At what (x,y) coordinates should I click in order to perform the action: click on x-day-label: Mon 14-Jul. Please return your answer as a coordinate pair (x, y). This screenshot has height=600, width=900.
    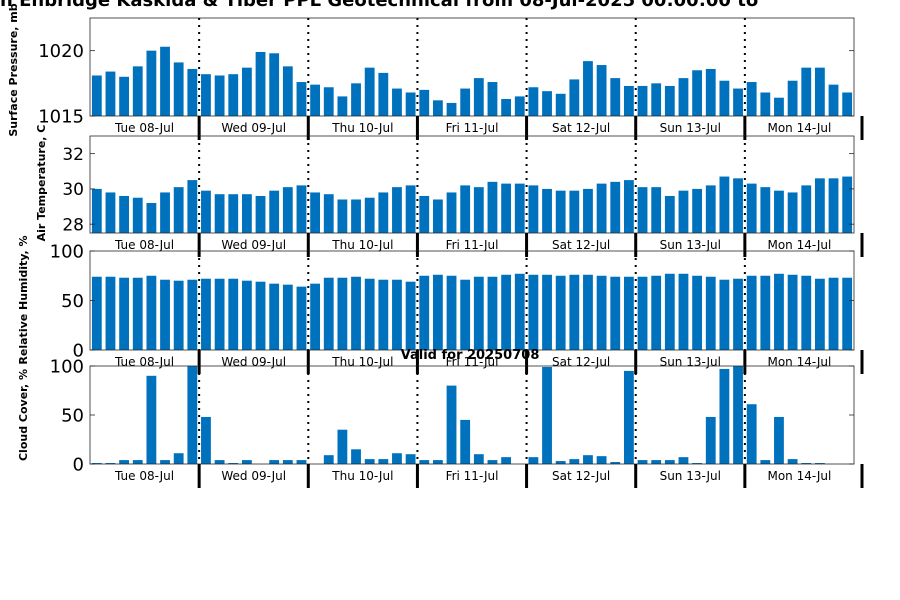
    Looking at the image, I should click on (799, 362).